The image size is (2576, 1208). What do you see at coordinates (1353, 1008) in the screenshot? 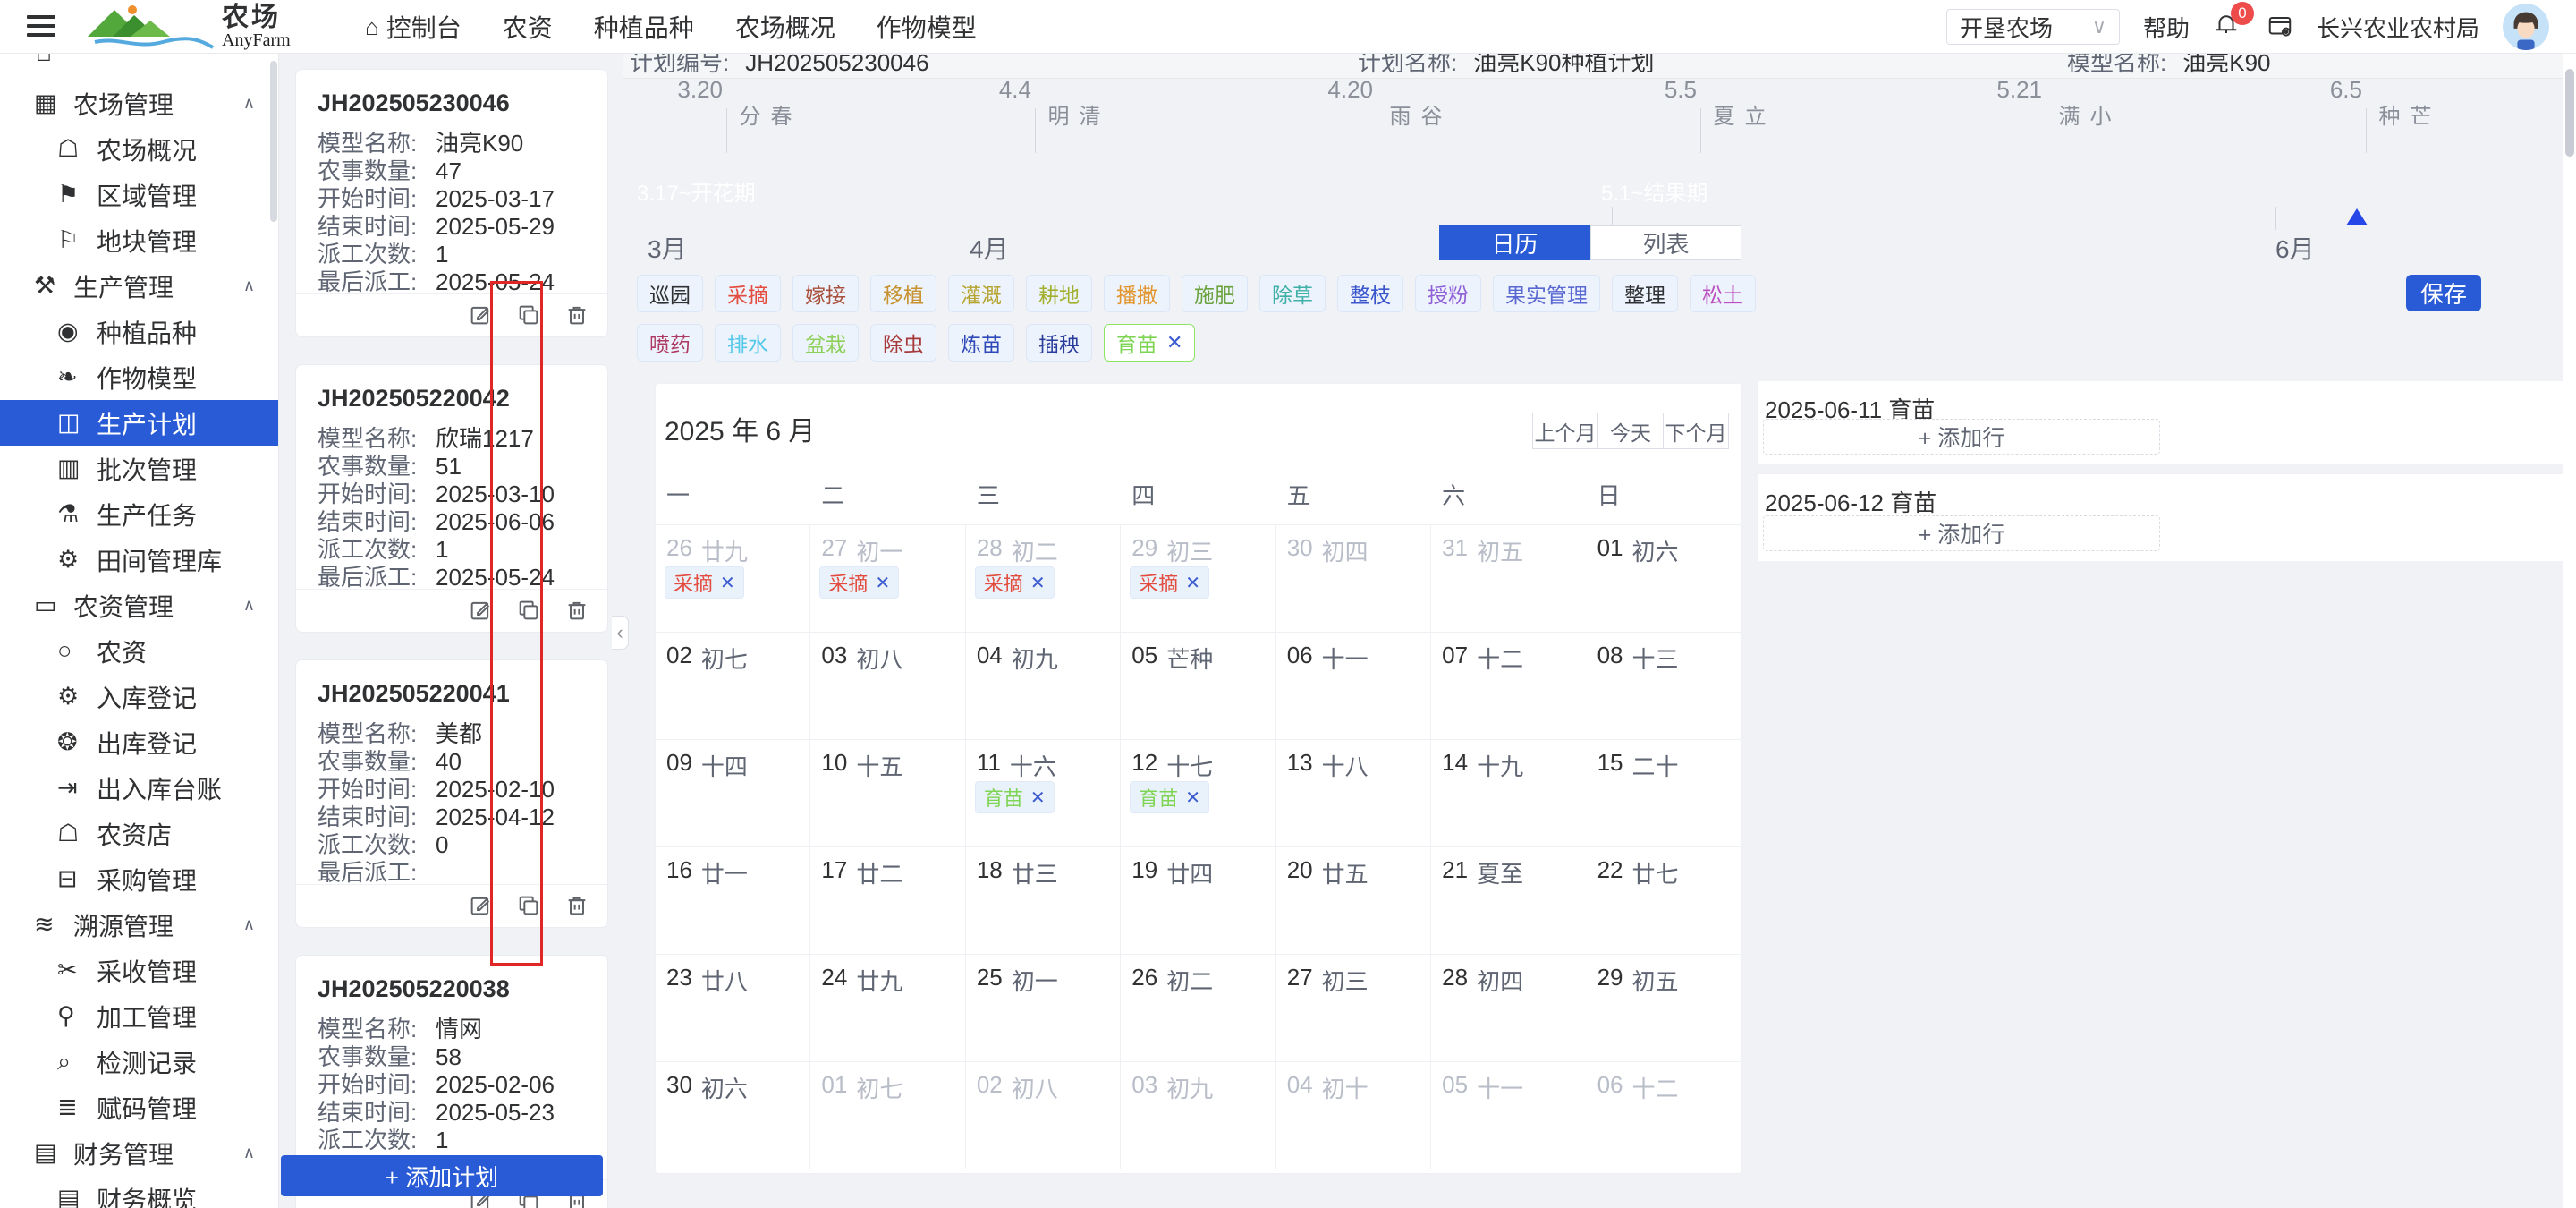
I see `calendar-cell: 27 初三` at bounding box center [1353, 1008].